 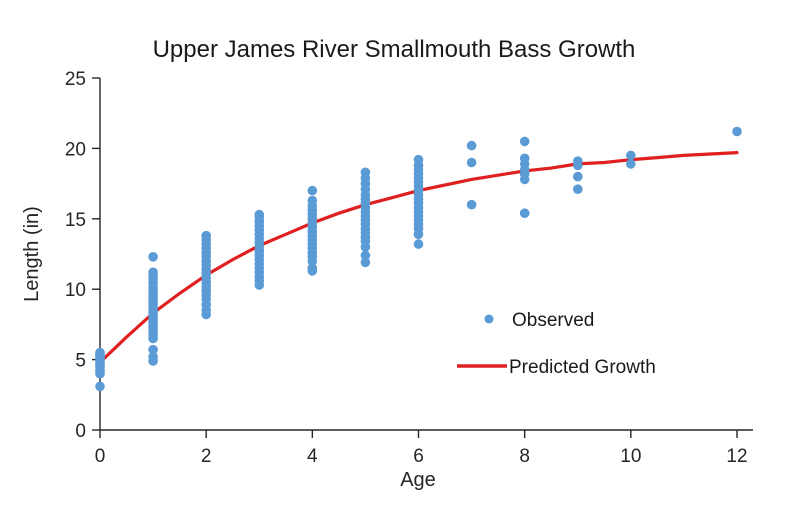 I want to click on x-tick-label: 6, so click(x=418, y=456).